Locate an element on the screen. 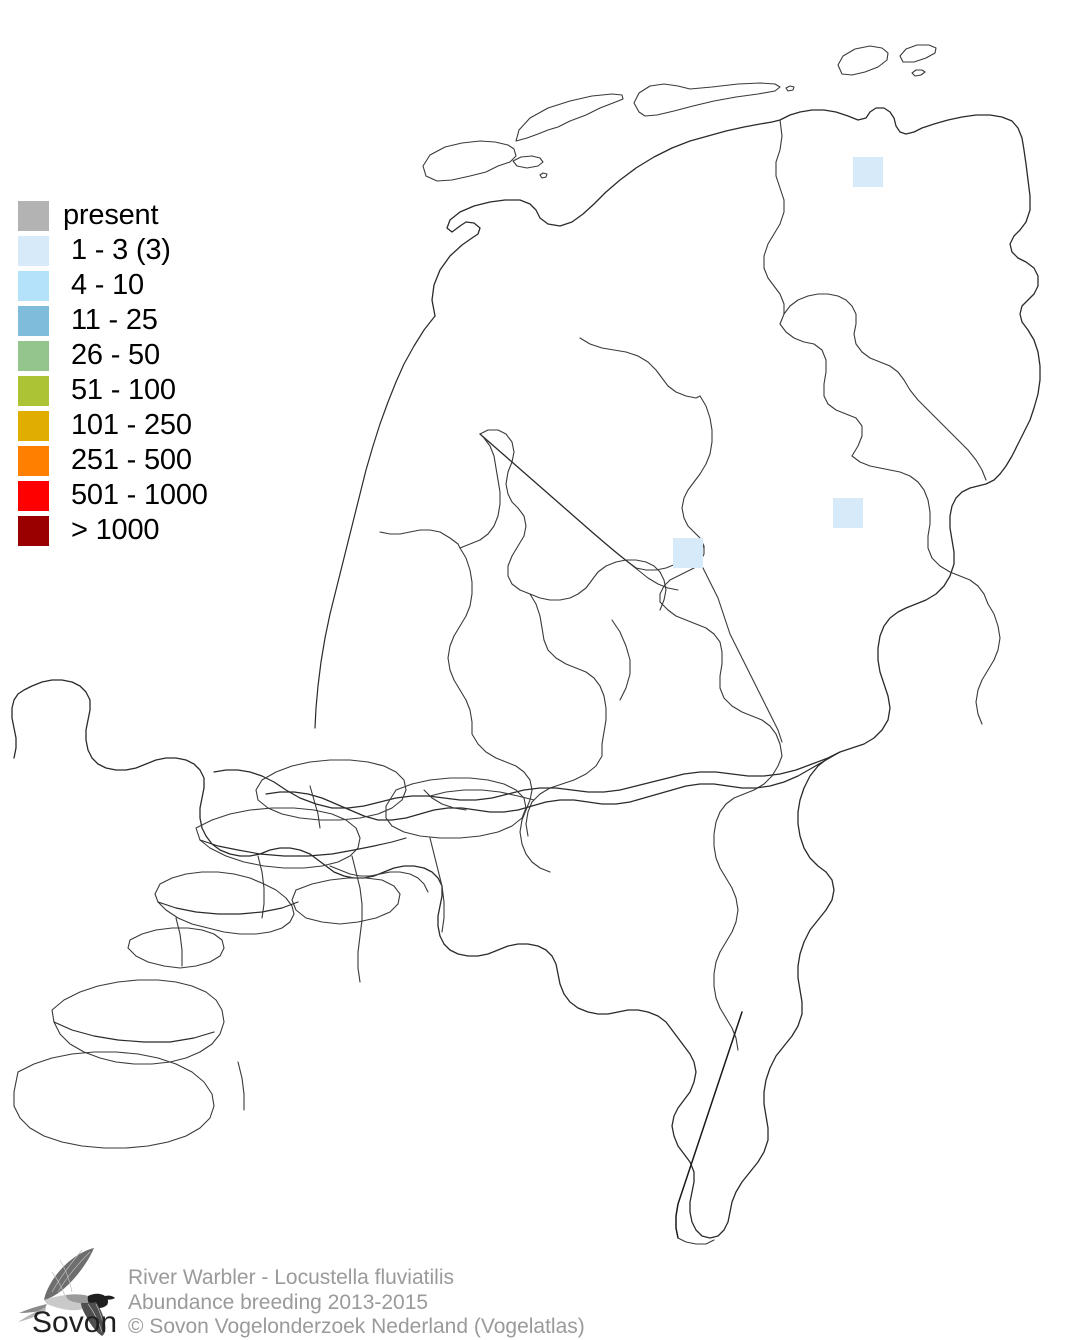 Image resolution: width=1074 pixels, height=1340 pixels. island-vlieland is located at coordinates (528, 162).